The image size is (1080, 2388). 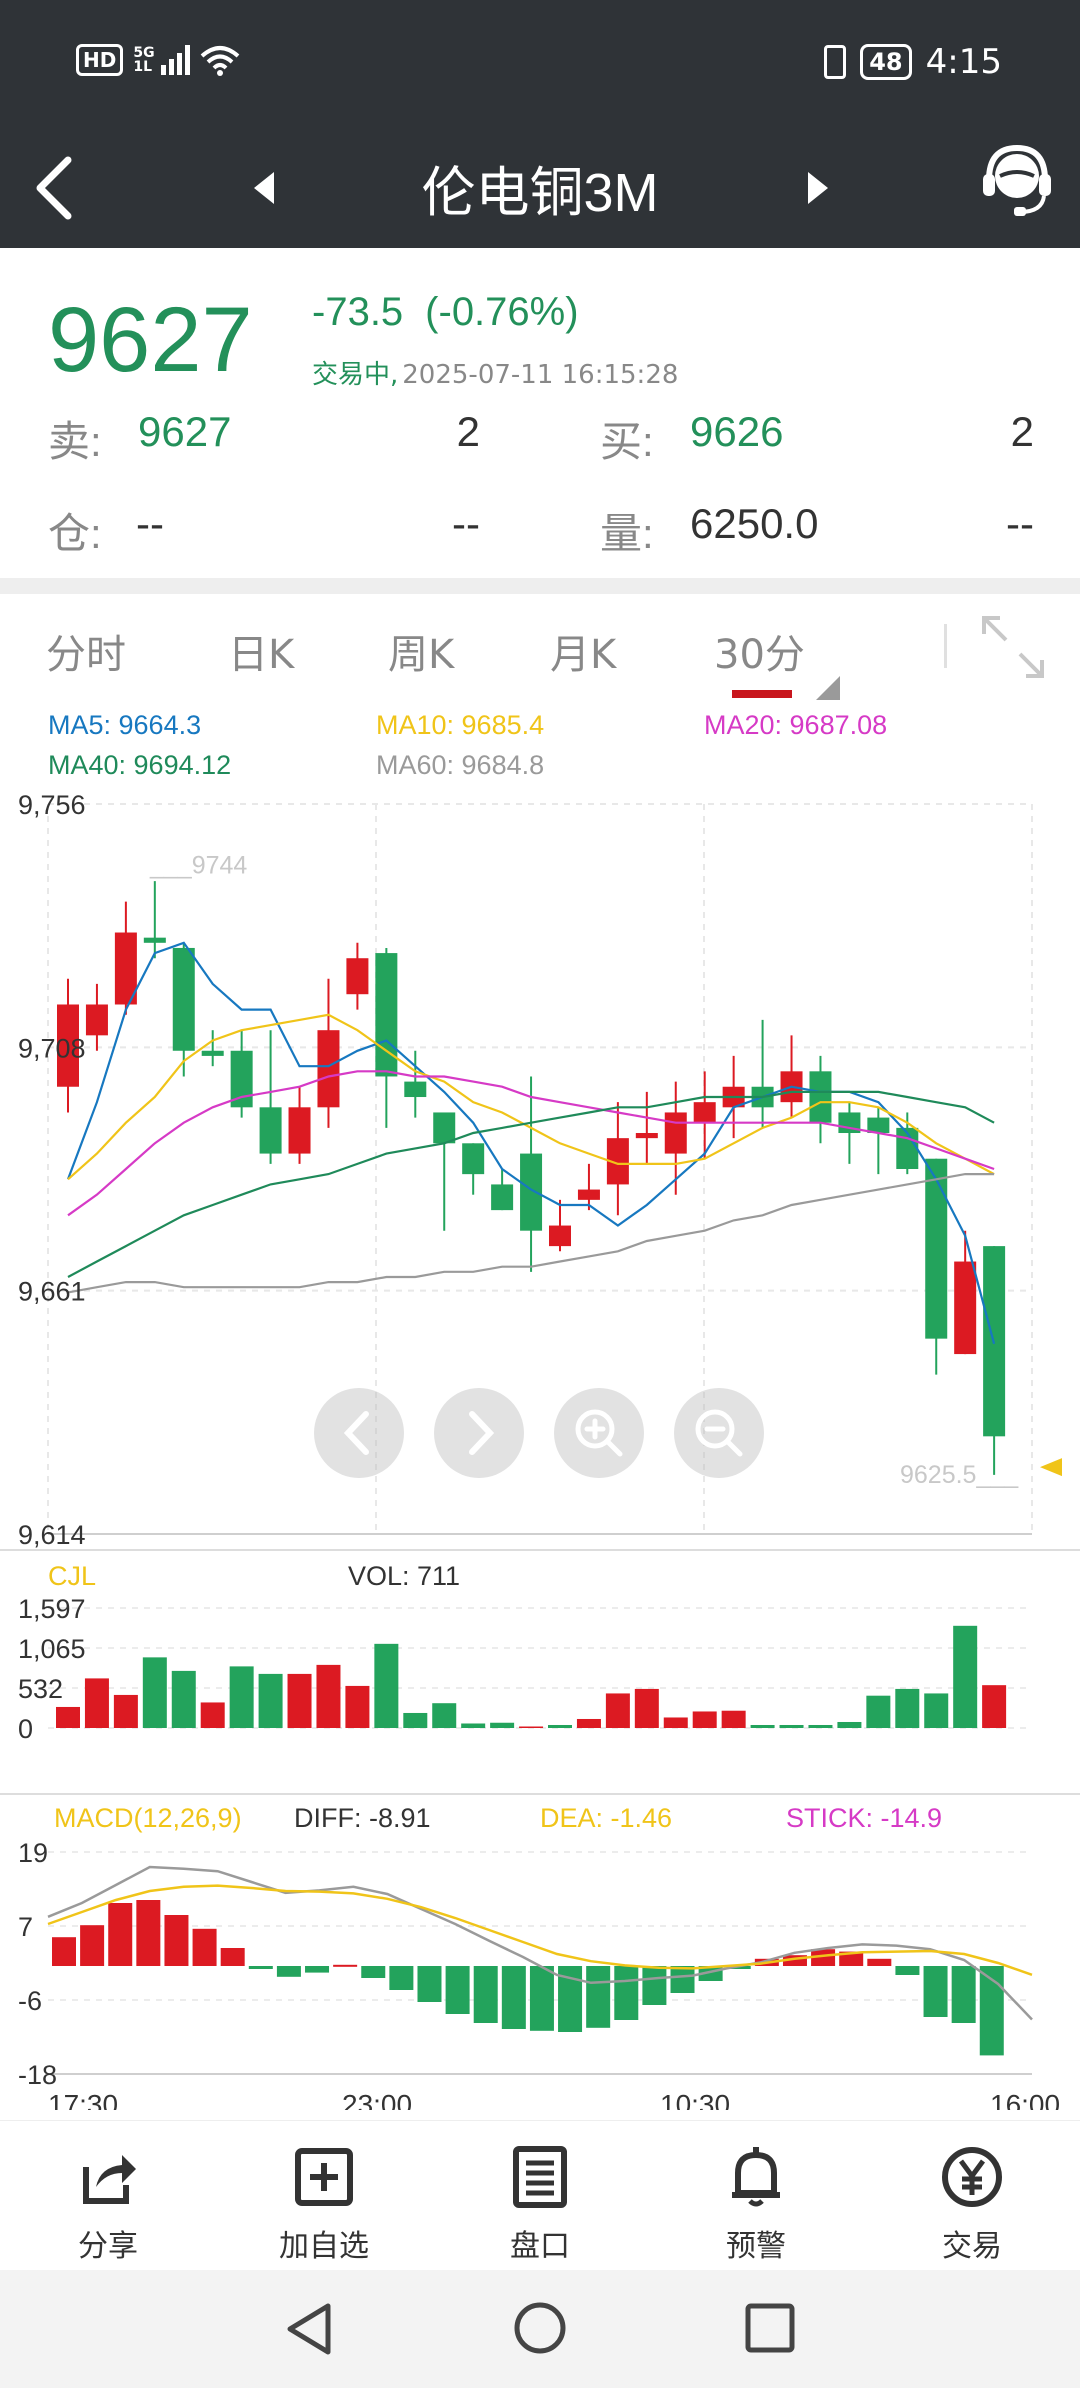 What do you see at coordinates (759, 651) in the screenshot?
I see `tab-30min: 30分` at bounding box center [759, 651].